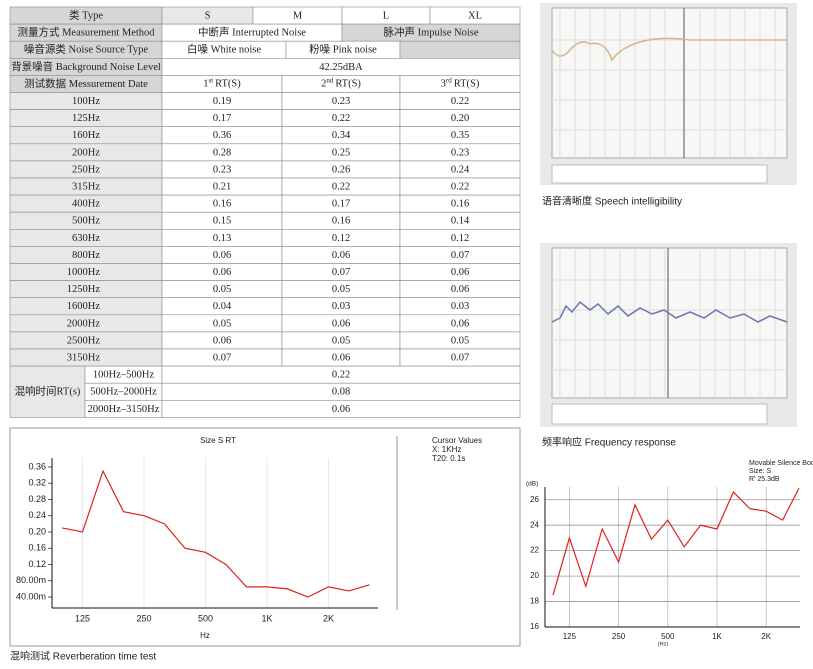  Describe the element at coordinates (205, 84) in the screenshot. I see `ordinal-number: 1` at that location.